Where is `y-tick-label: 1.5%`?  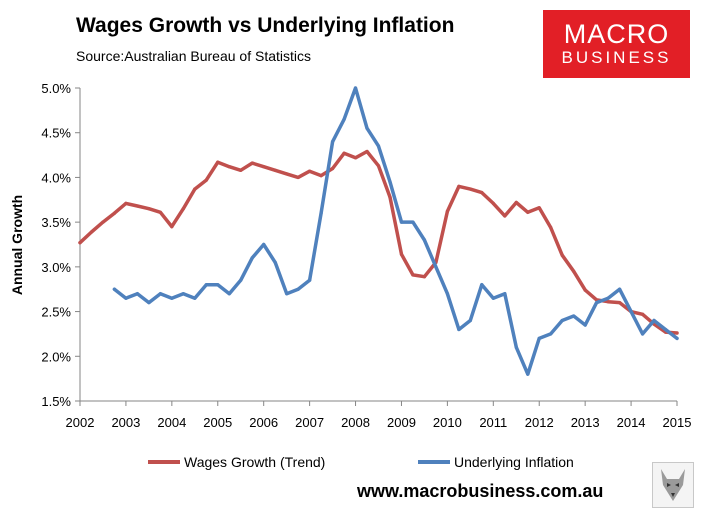 y-tick-label: 1.5% is located at coordinates (56, 401).